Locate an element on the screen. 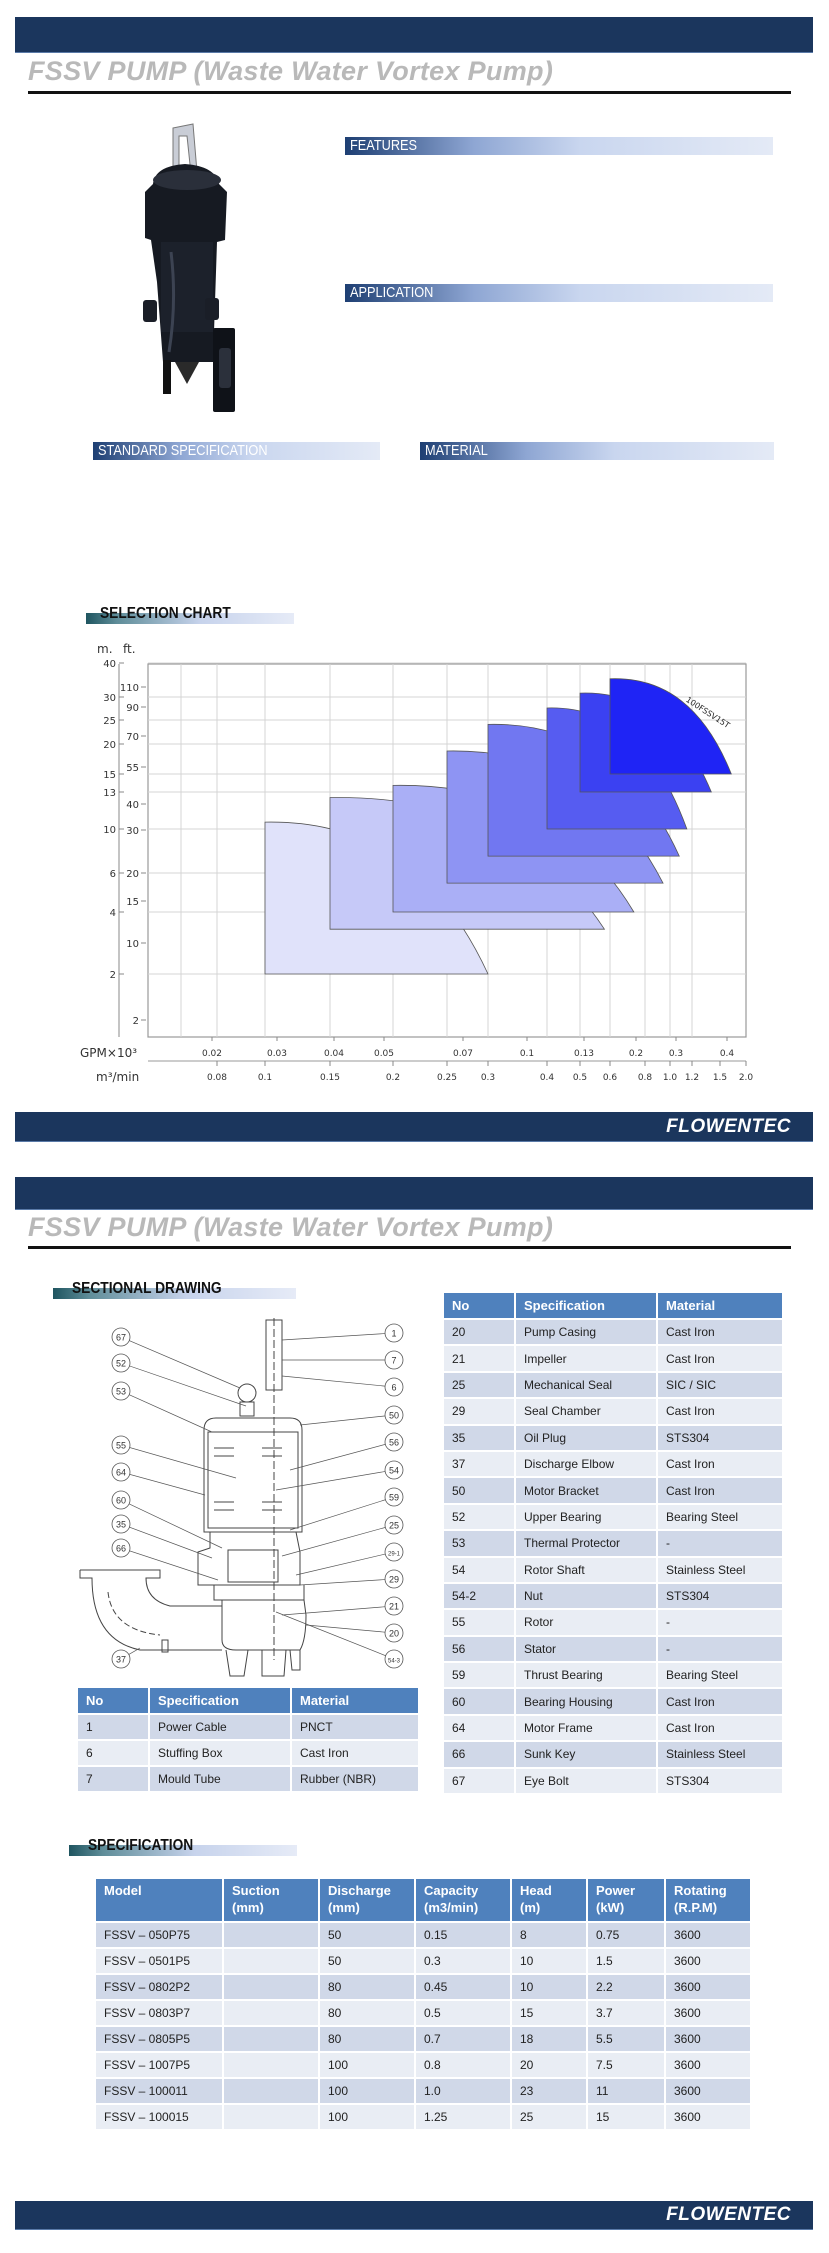  table-cell: 15 is located at coordinates (549, 2013).